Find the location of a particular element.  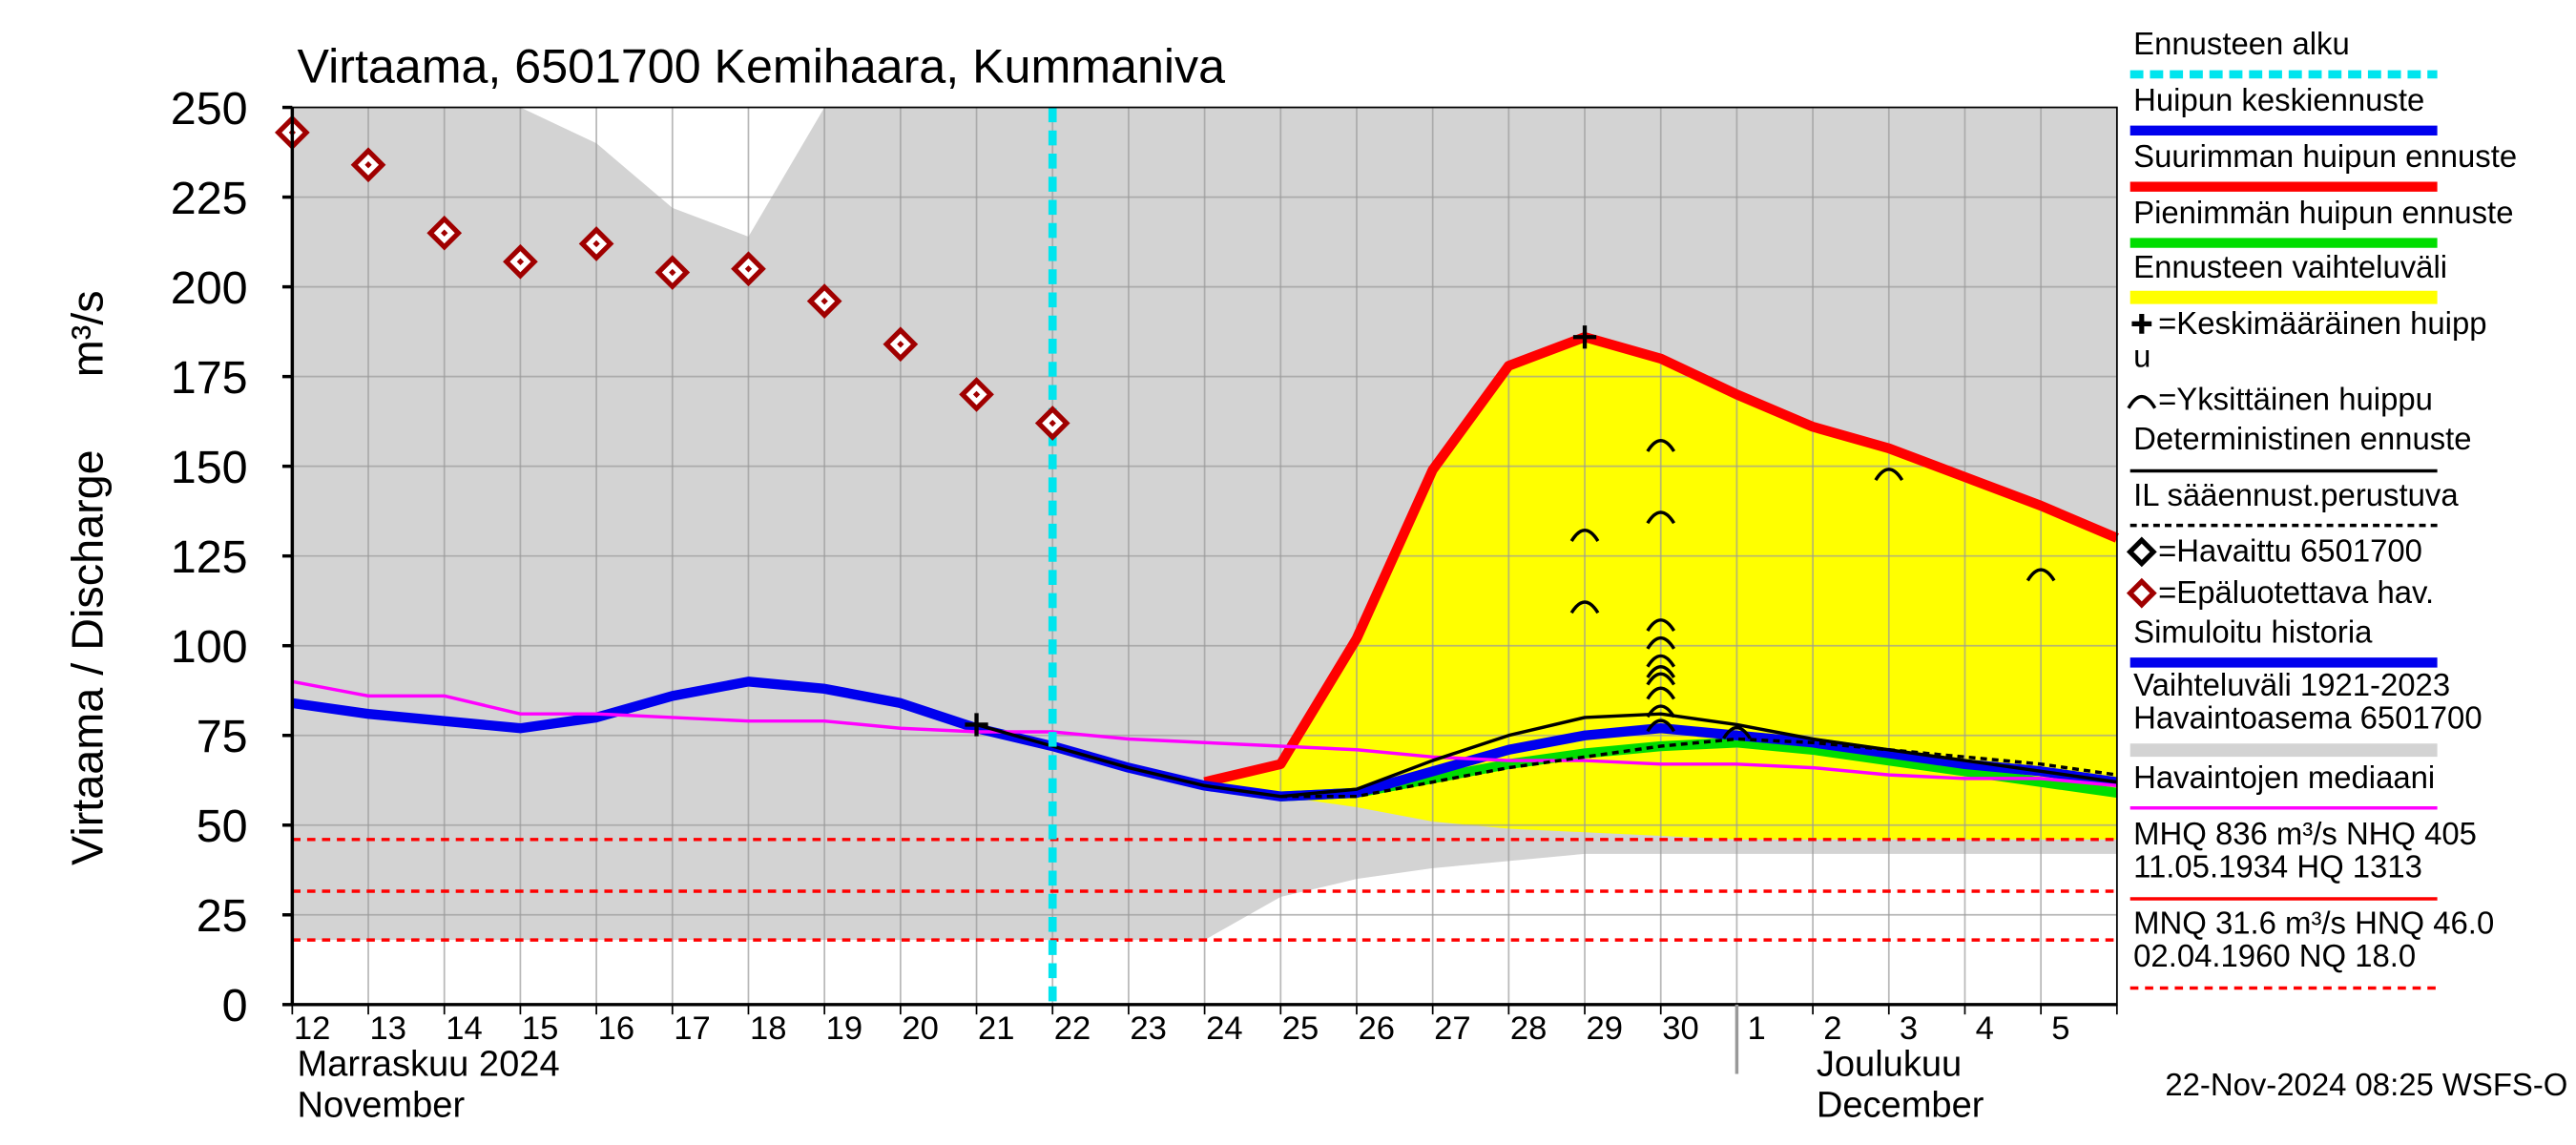

legend-label: Deterministinen ennuste is located at coordinates (2302, 438).